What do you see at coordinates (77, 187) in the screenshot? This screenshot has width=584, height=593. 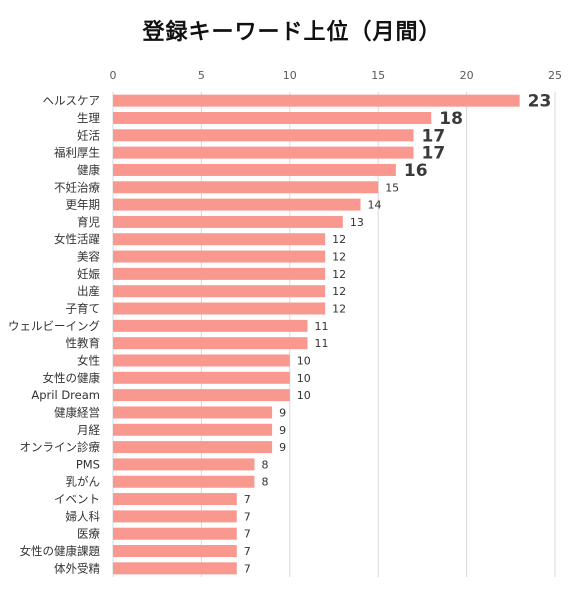 I see `category-label: 不妊治療` at bounding box center [77, 187].